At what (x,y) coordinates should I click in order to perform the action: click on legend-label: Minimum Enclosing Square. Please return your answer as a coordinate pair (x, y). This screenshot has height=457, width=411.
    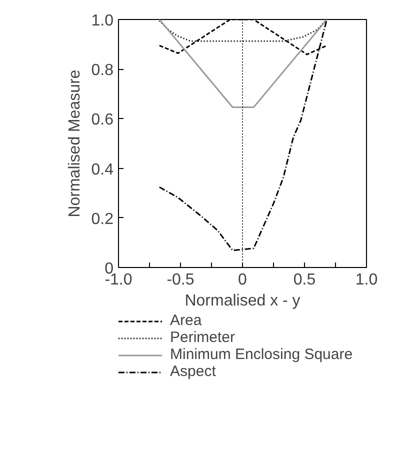
    Looking at the image, I should click on (261, 354).